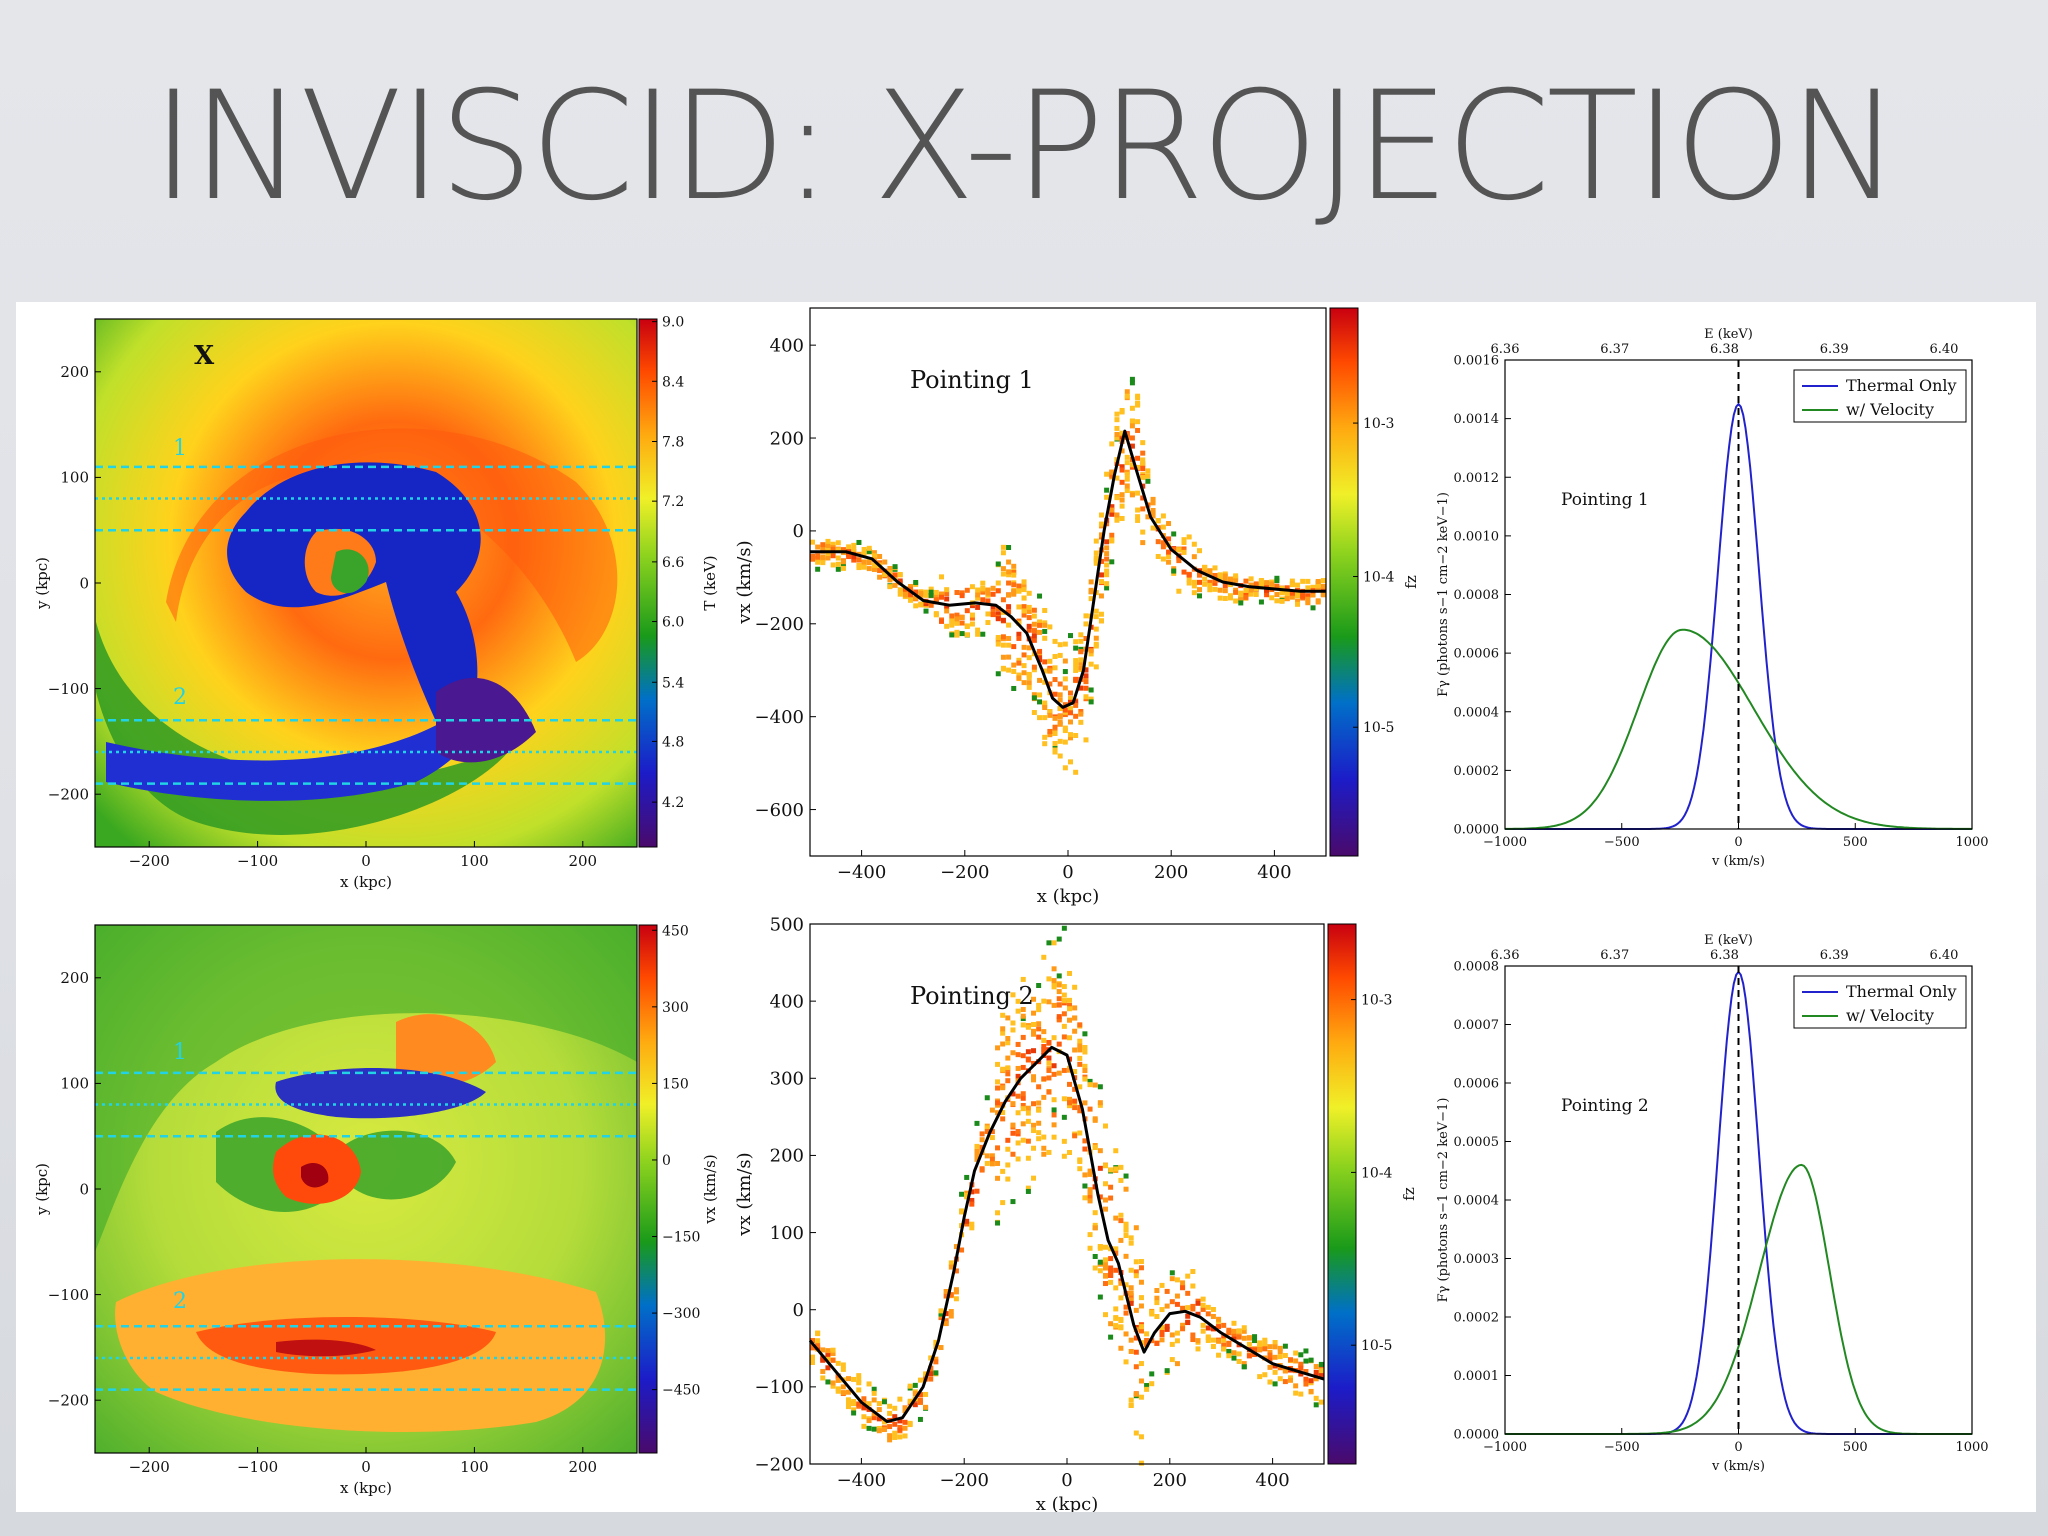  I want to click on colorbar-label: fz, so click(1409, 1194).